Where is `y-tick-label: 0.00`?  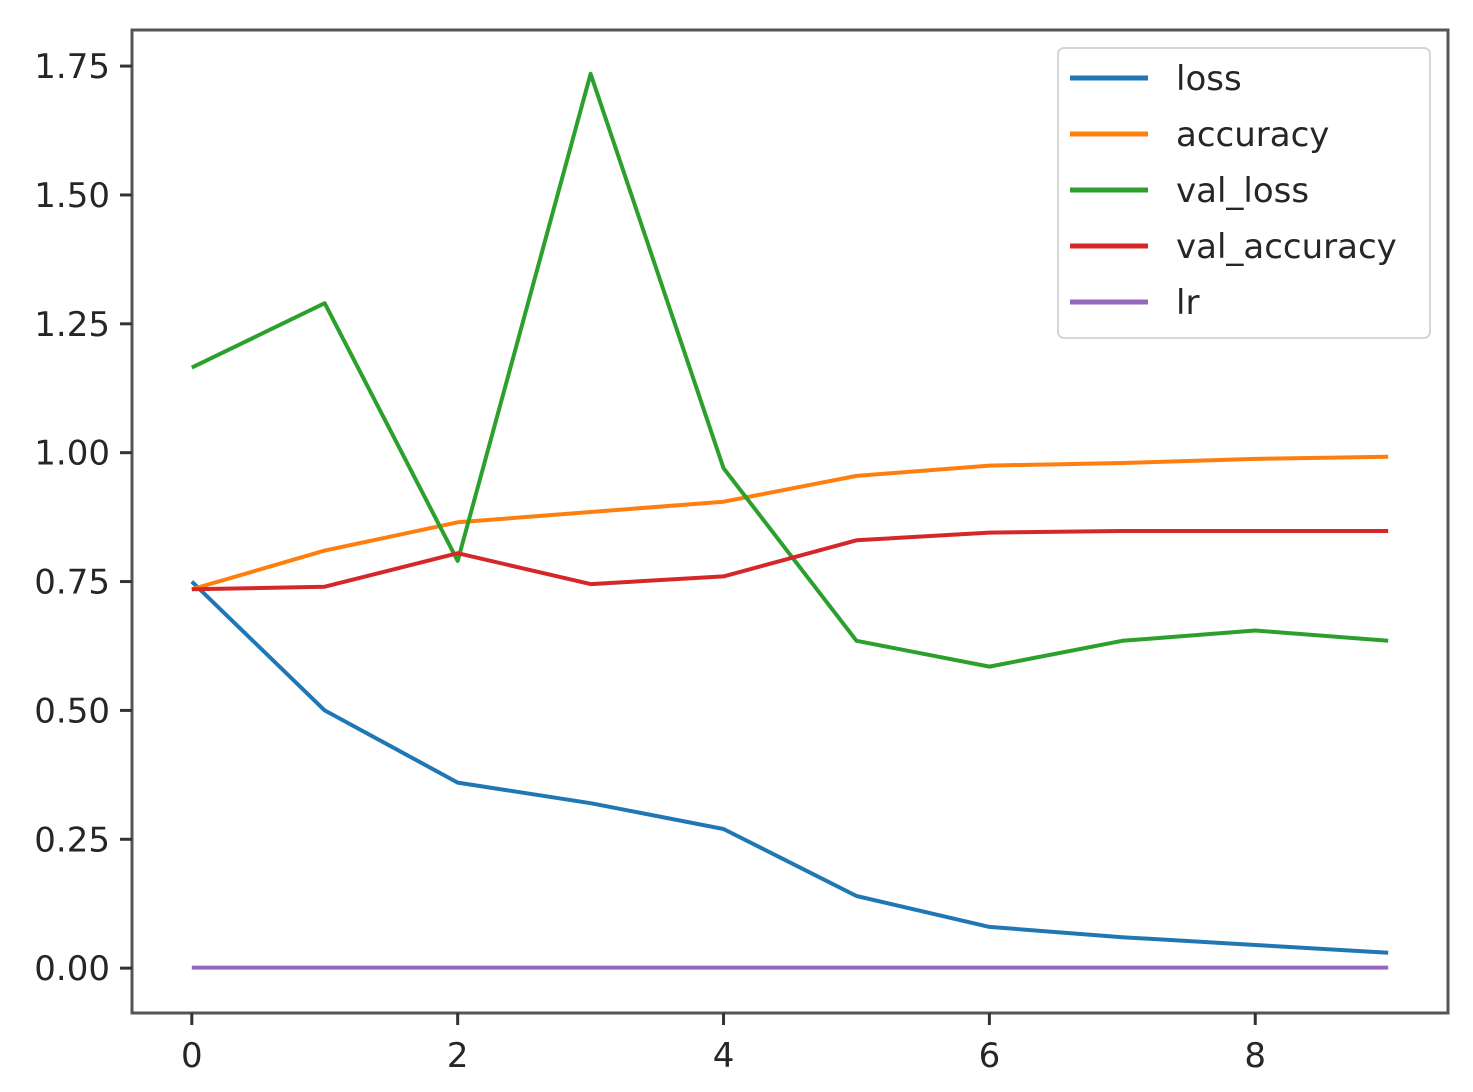 y-tick-label: 0.00 is located at coordinates (72, 969).